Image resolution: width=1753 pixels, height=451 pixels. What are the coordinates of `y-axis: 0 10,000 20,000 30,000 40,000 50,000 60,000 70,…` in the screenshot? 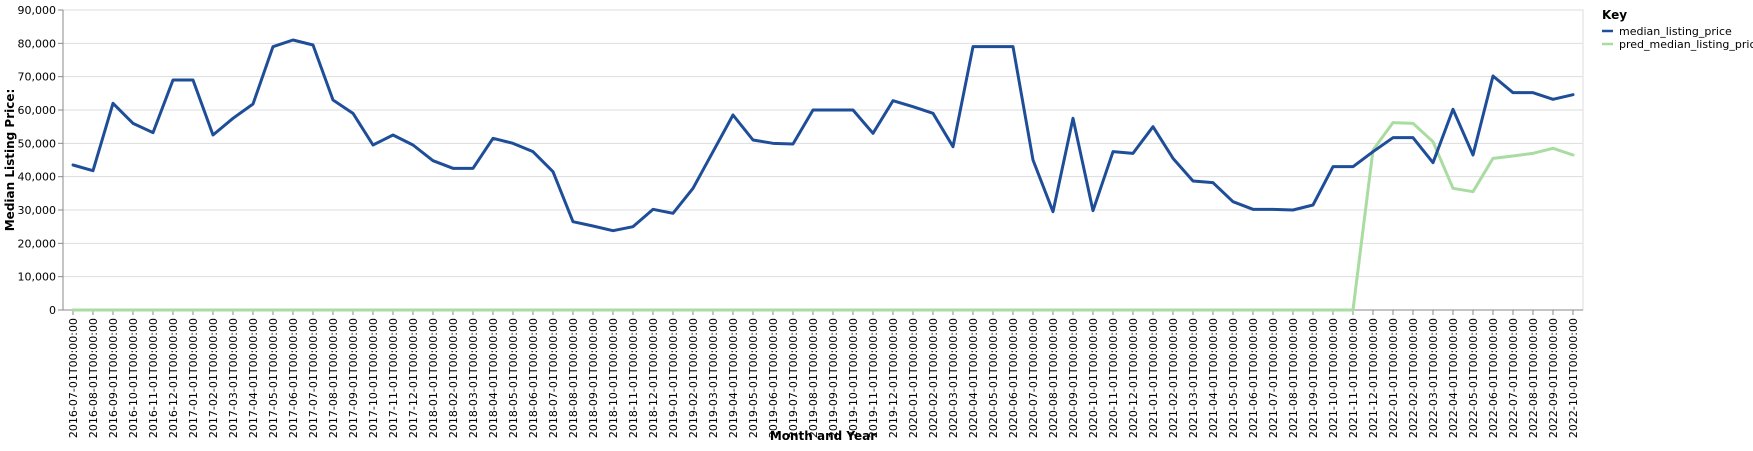 It's located at (41, 160).